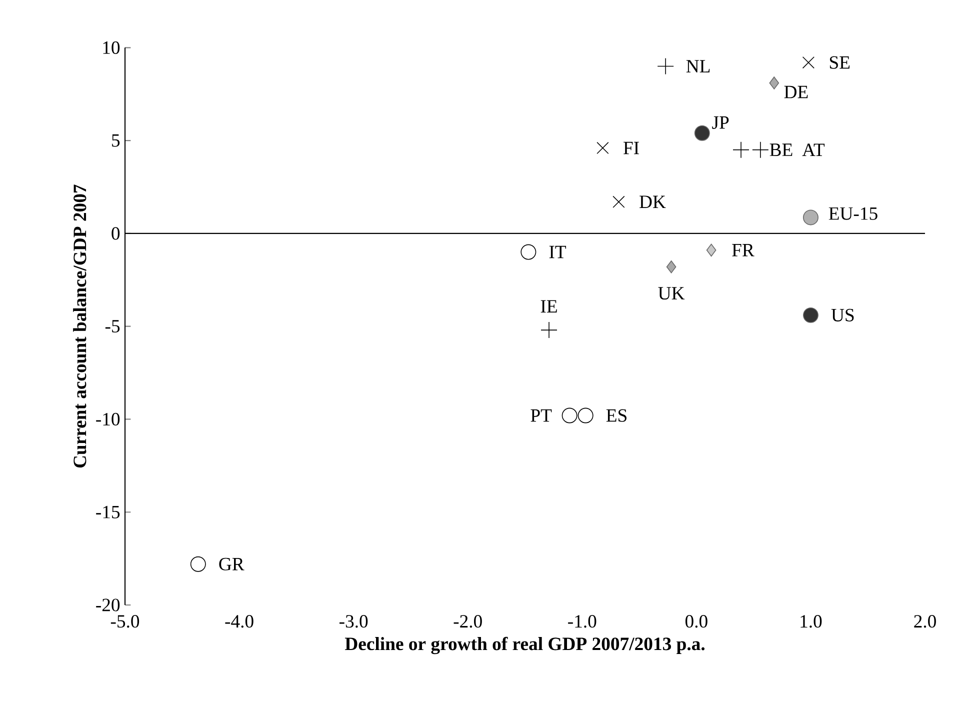 The width and height of the screenshot is (969, 702). What do you see at coordinates (671, 293) in the screenshot?
I see `annotation: UK` at bounding box center [671, 293].